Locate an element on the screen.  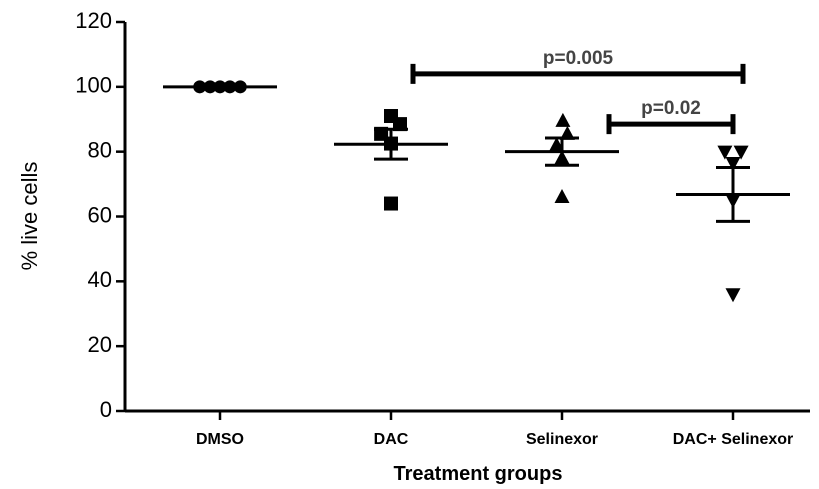
x-ticks: DMSO DAC Selinexor DAC+ Selinexor is located at coordinates (494, 429).